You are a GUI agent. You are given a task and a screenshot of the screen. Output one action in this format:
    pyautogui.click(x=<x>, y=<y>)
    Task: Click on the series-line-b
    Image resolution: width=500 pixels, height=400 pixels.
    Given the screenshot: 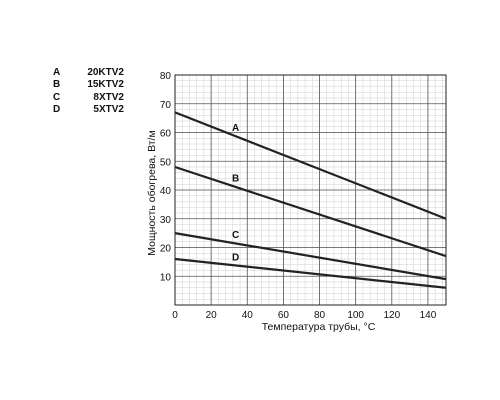 What is the action you would take?
    pyautogui.click(x=310, y=211)
    